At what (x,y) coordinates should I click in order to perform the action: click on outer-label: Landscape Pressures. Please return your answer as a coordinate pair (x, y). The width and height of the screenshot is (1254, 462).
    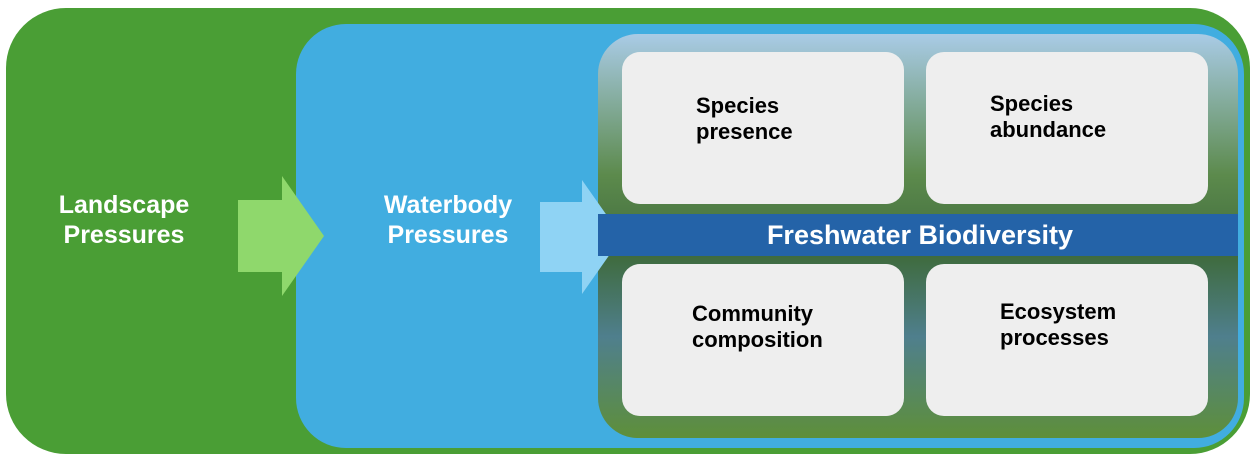
    Looking at the image, I should click on (124, 220).